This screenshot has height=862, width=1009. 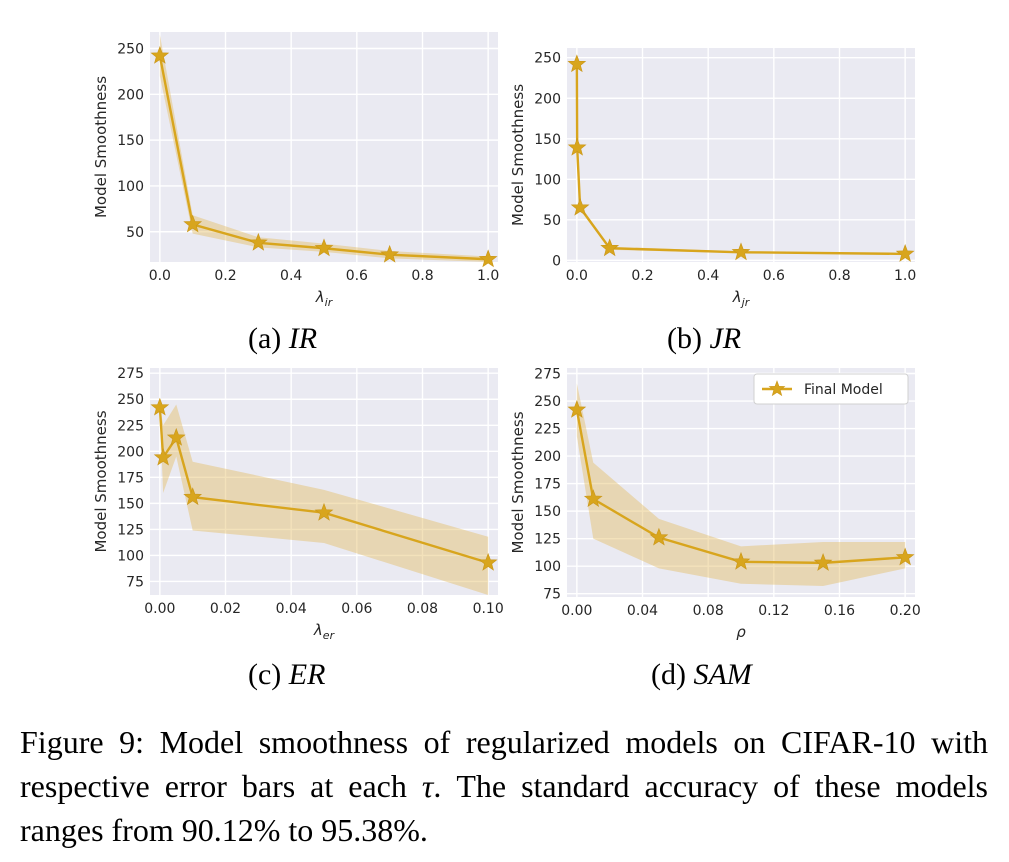 What do you see at coordinates (839, 611) in the screenshot?
I see `x-tick-label: 0.16` at bounding box center [839, 611].